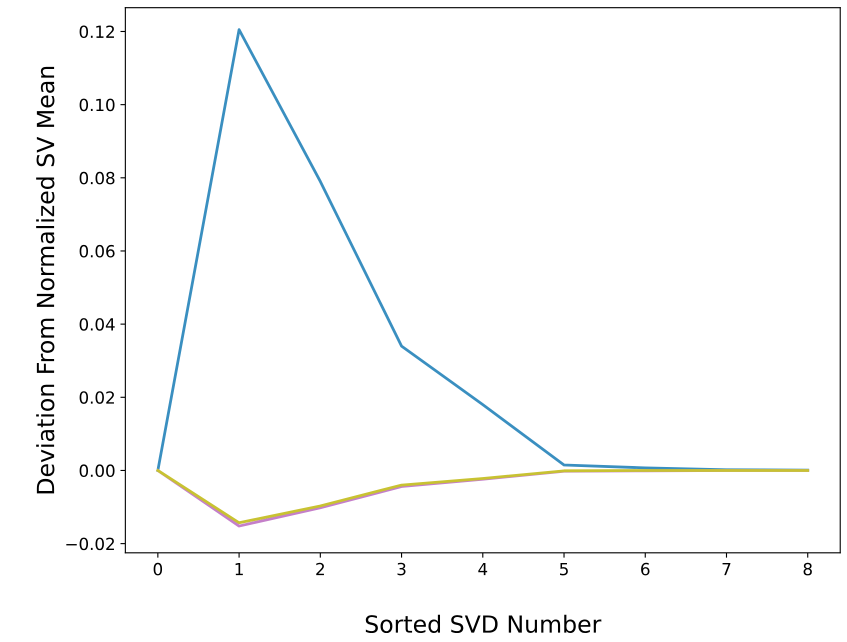 The image size is (847, 642). Describe the element at coordinates (808, 569) in the screenshot. I see `x-tick-label: 8` at that location.